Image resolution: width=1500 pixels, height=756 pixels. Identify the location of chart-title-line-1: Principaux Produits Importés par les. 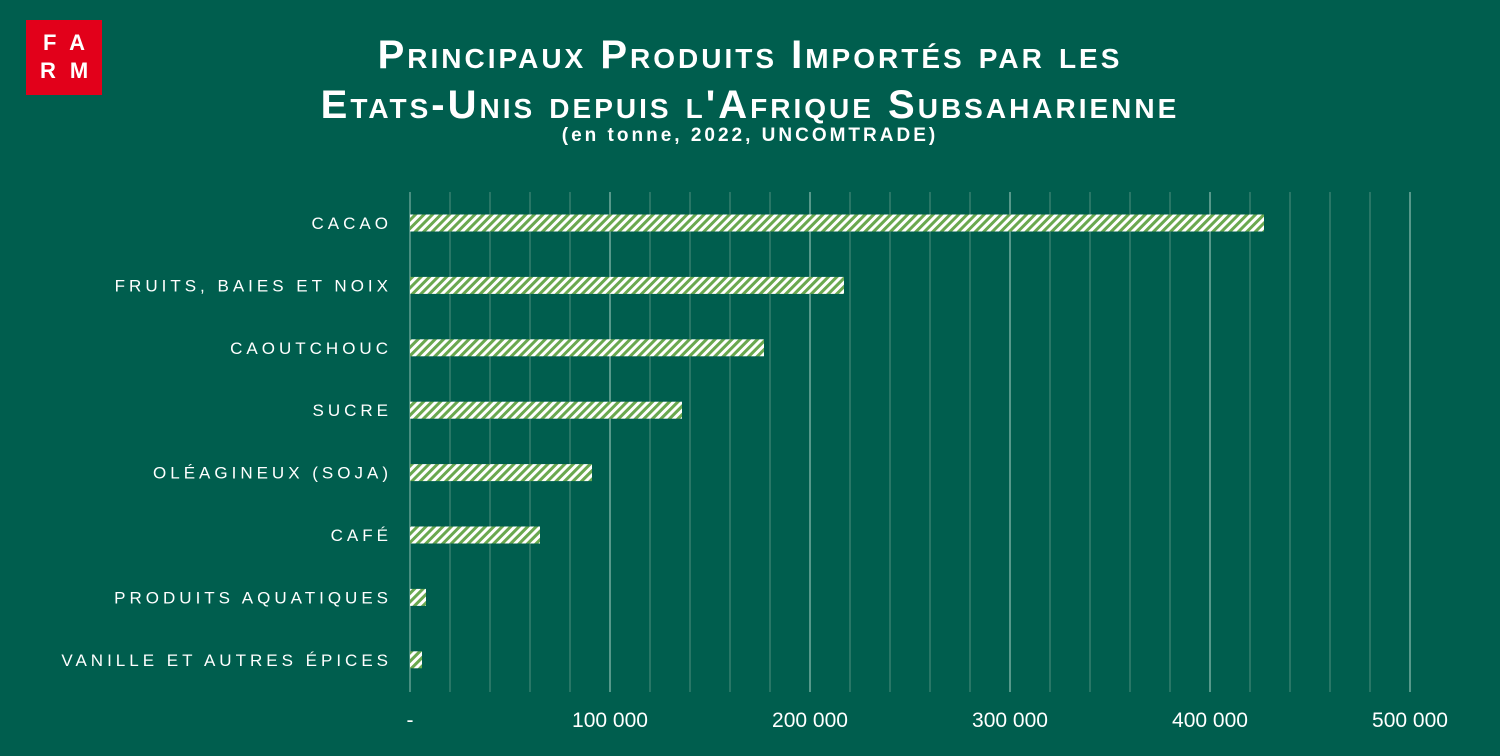
(750, 55).